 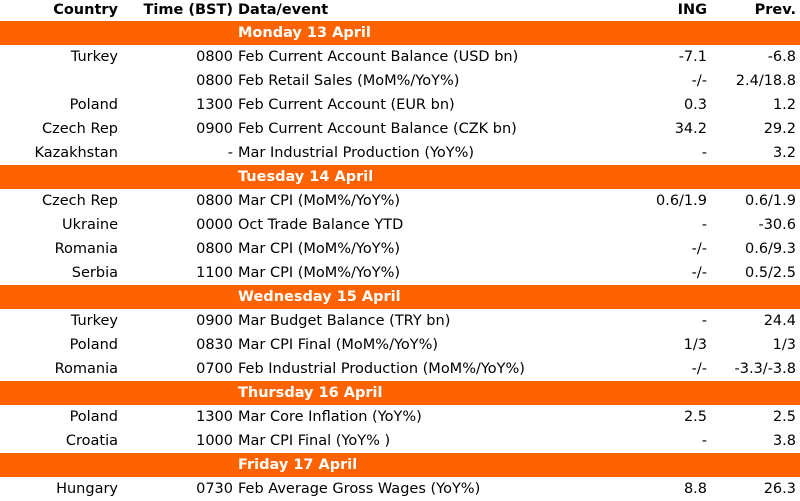 I want to click on data-row: Croatia 1000 Mar CPI Final (YoY% ) - 3.8, so click(x=400, y=441).